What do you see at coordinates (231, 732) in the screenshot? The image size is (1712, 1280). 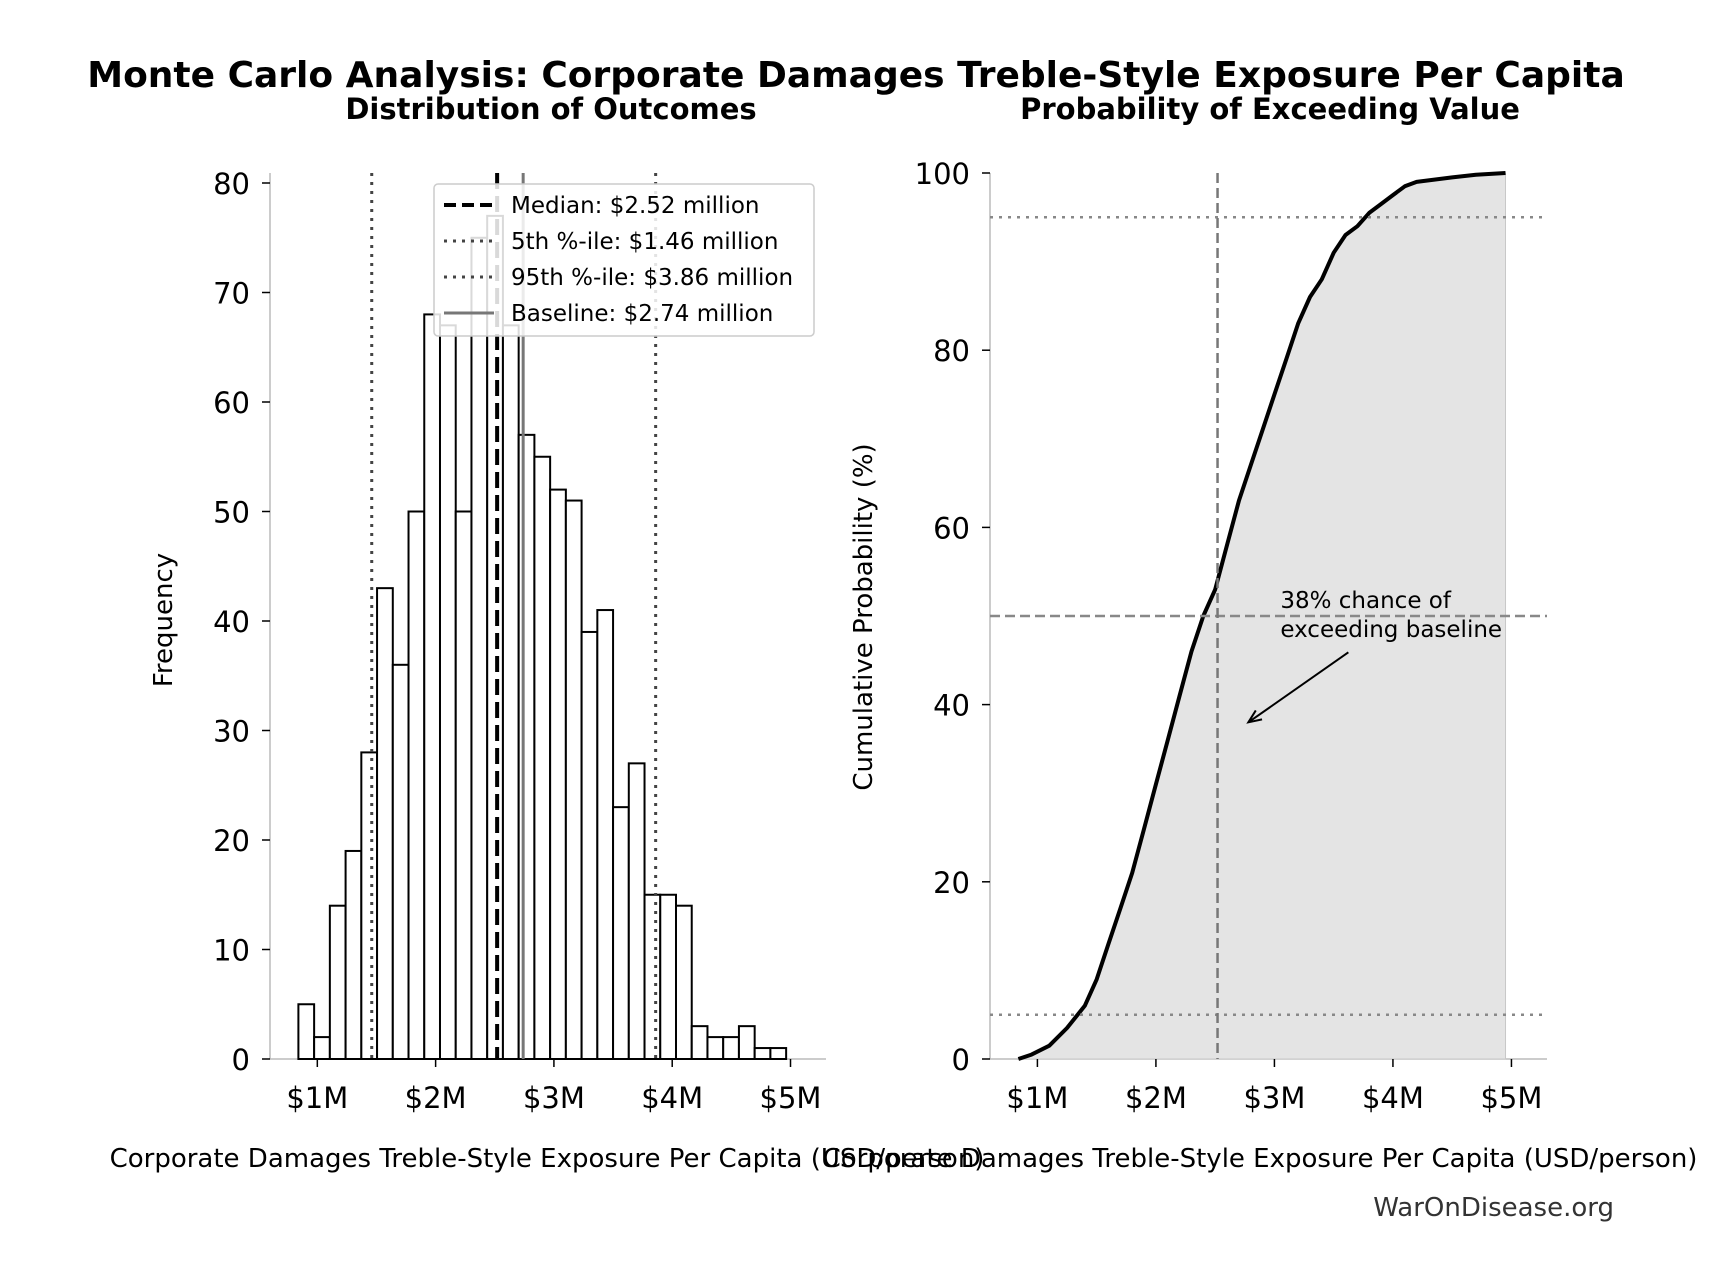 I see `y-tick-label: 30` at bounding box center [231, 732].